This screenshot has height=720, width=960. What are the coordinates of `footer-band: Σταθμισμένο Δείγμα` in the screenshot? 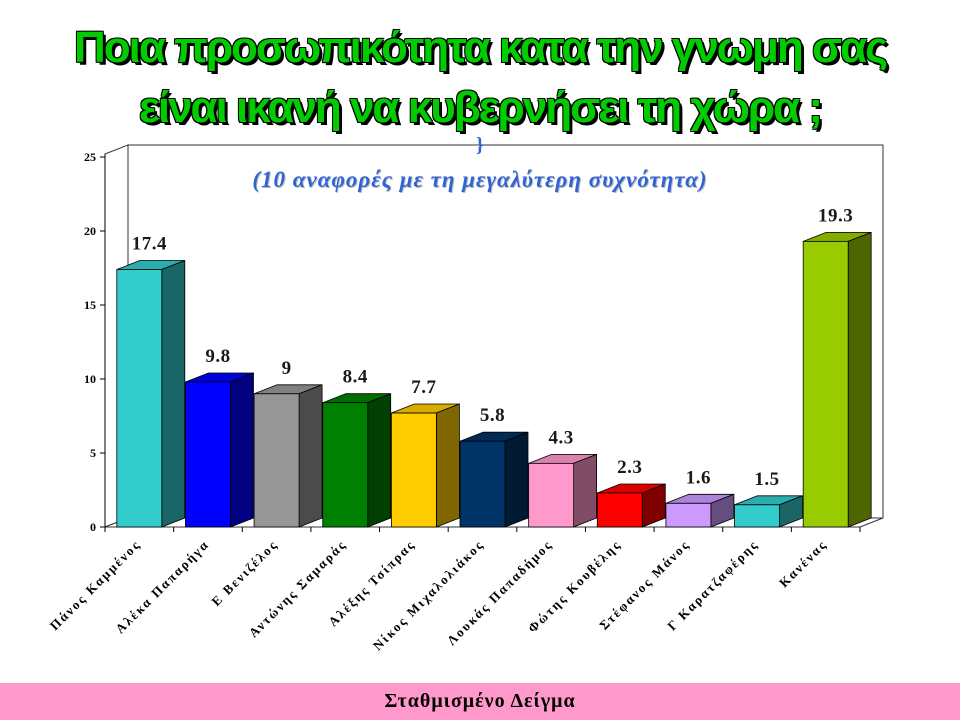 It's located at (480, 701).